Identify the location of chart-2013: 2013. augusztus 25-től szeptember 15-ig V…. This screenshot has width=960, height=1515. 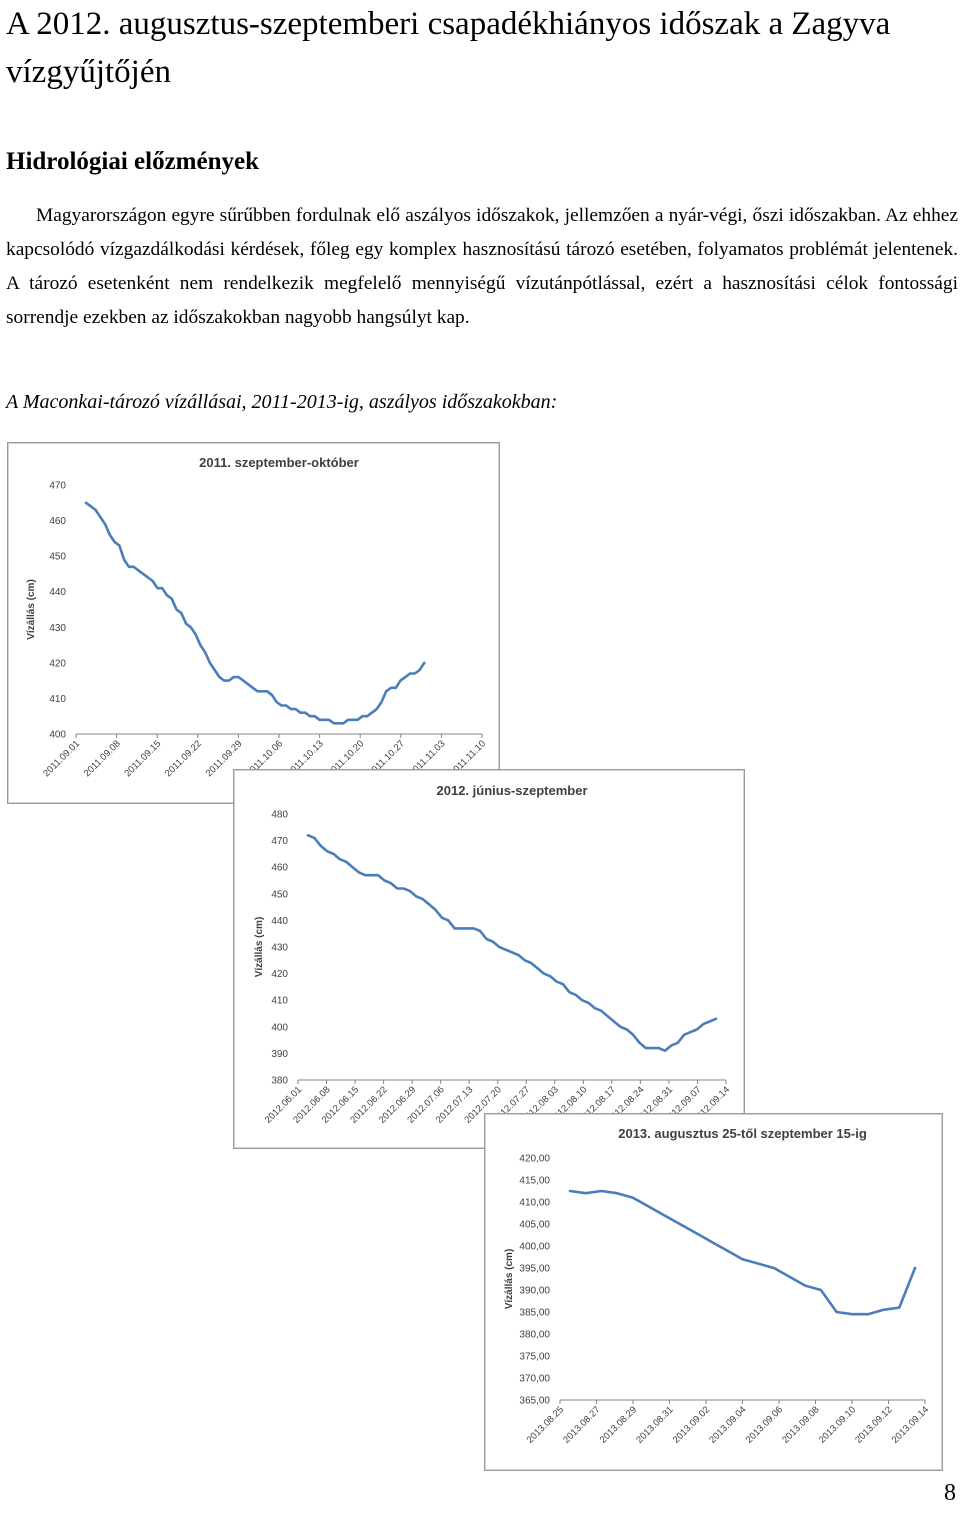
(713, 1292).